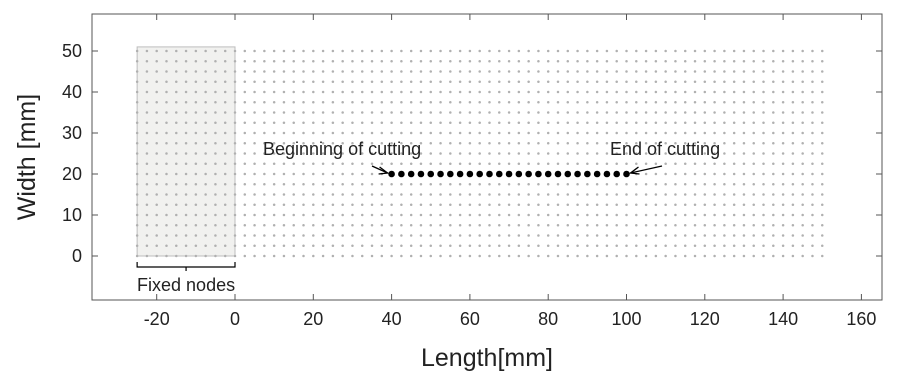 The width and height of the screenshot is (897, 376). I want to click on y-tick-label: 40, so click(72, 92).